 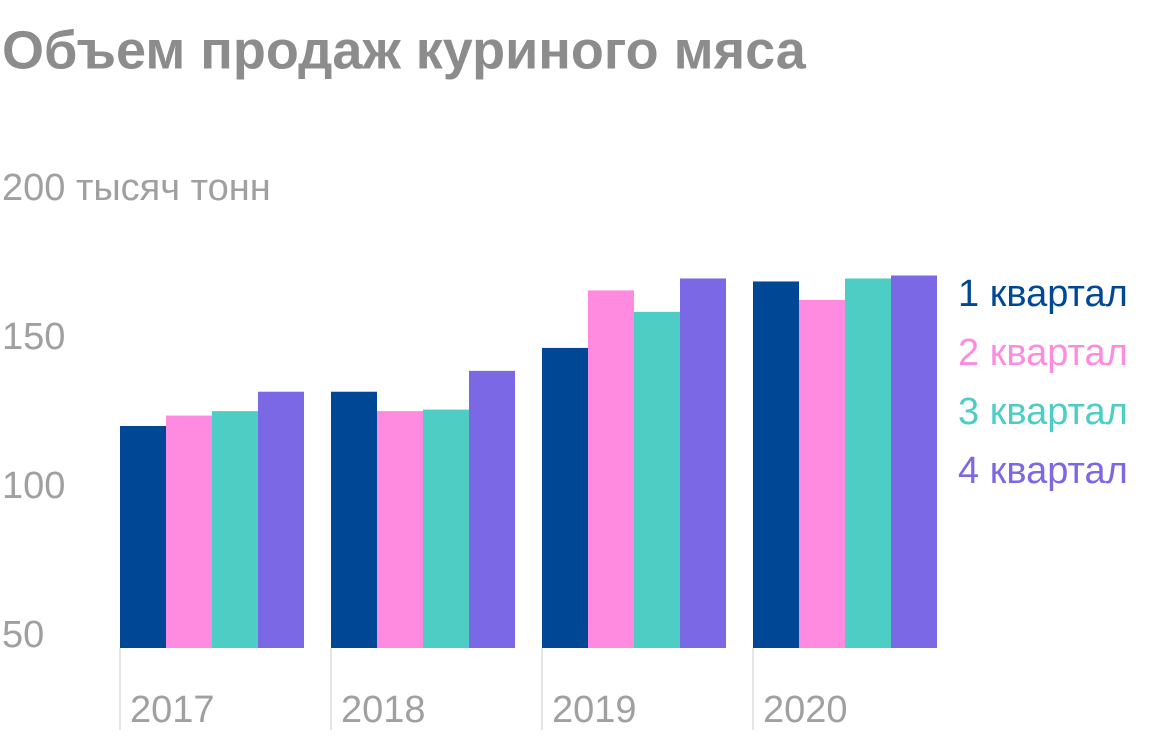 What do you see at coordinates (1043, 471) in the screenshot?
I see `legend-label: 4 квартал` at bounding box center [1043, 471].